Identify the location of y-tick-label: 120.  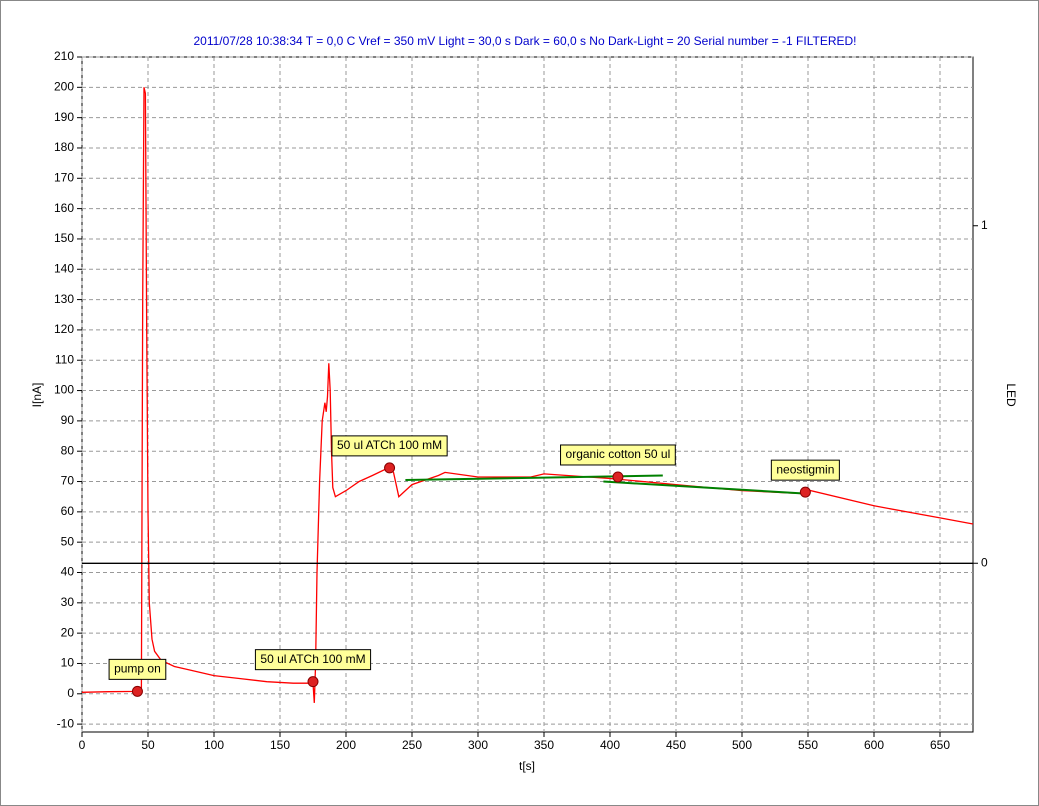
(64, 329).